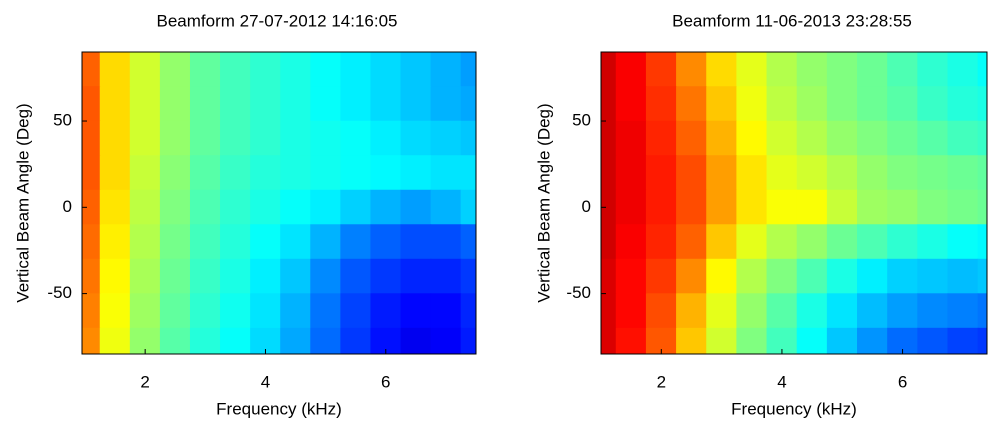 The height and width of the screenshot is (425, 988). Describe the element at coordinates (661, 381) in the screenshot. I see `x-tick-label: 2` at that location.